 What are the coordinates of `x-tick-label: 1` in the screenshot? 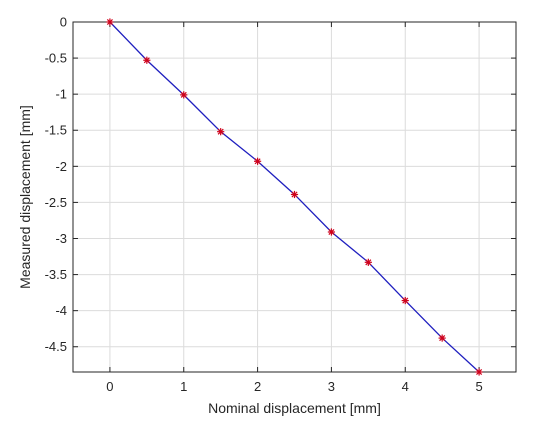 It's located at (183, 386).